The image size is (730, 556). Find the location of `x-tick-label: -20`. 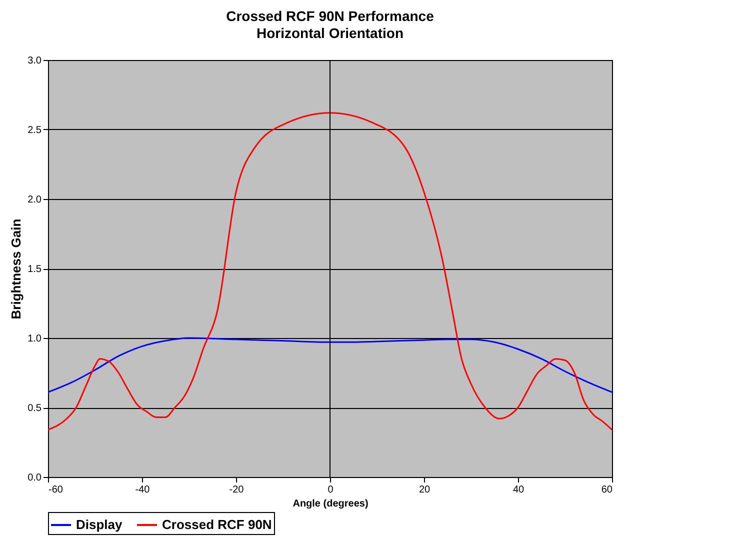

x-tick-label: -20 is located at coordinates (236, 490).